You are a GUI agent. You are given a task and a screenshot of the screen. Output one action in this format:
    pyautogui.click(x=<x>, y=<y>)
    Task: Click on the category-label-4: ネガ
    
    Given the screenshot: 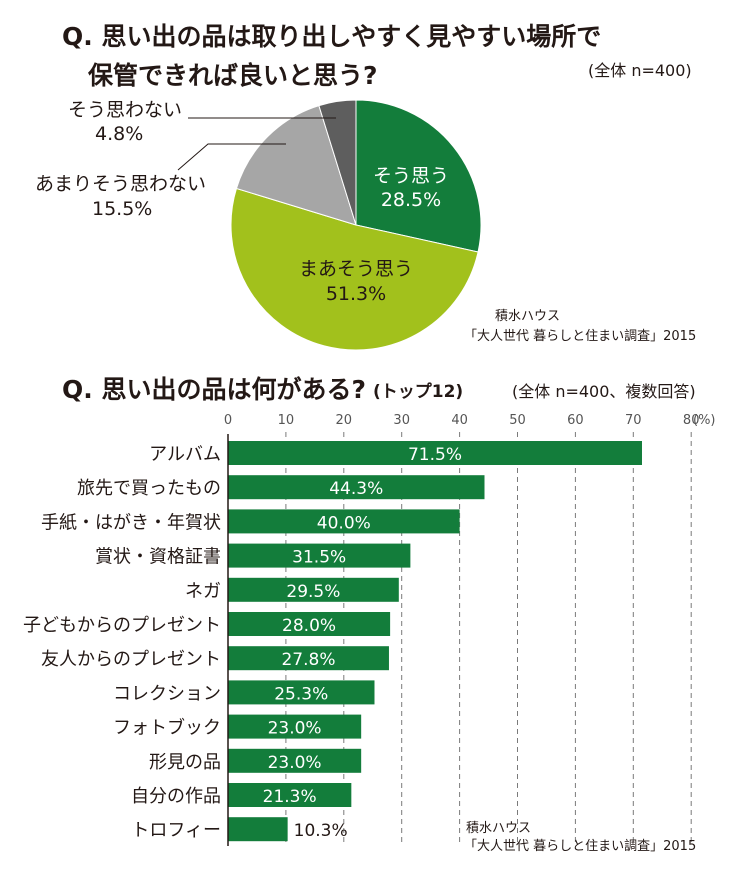 What is the action you would take?
    pyautogui.click(x=203, y=591)
    